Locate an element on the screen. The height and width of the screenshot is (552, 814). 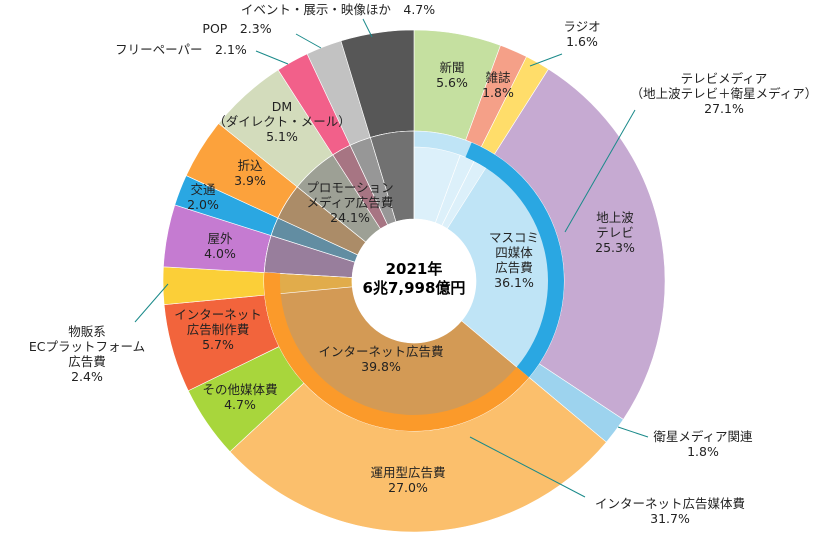
outer-label-12: DM （ダイレクト・メール） 5.1% is located at coordinates (282, 121).